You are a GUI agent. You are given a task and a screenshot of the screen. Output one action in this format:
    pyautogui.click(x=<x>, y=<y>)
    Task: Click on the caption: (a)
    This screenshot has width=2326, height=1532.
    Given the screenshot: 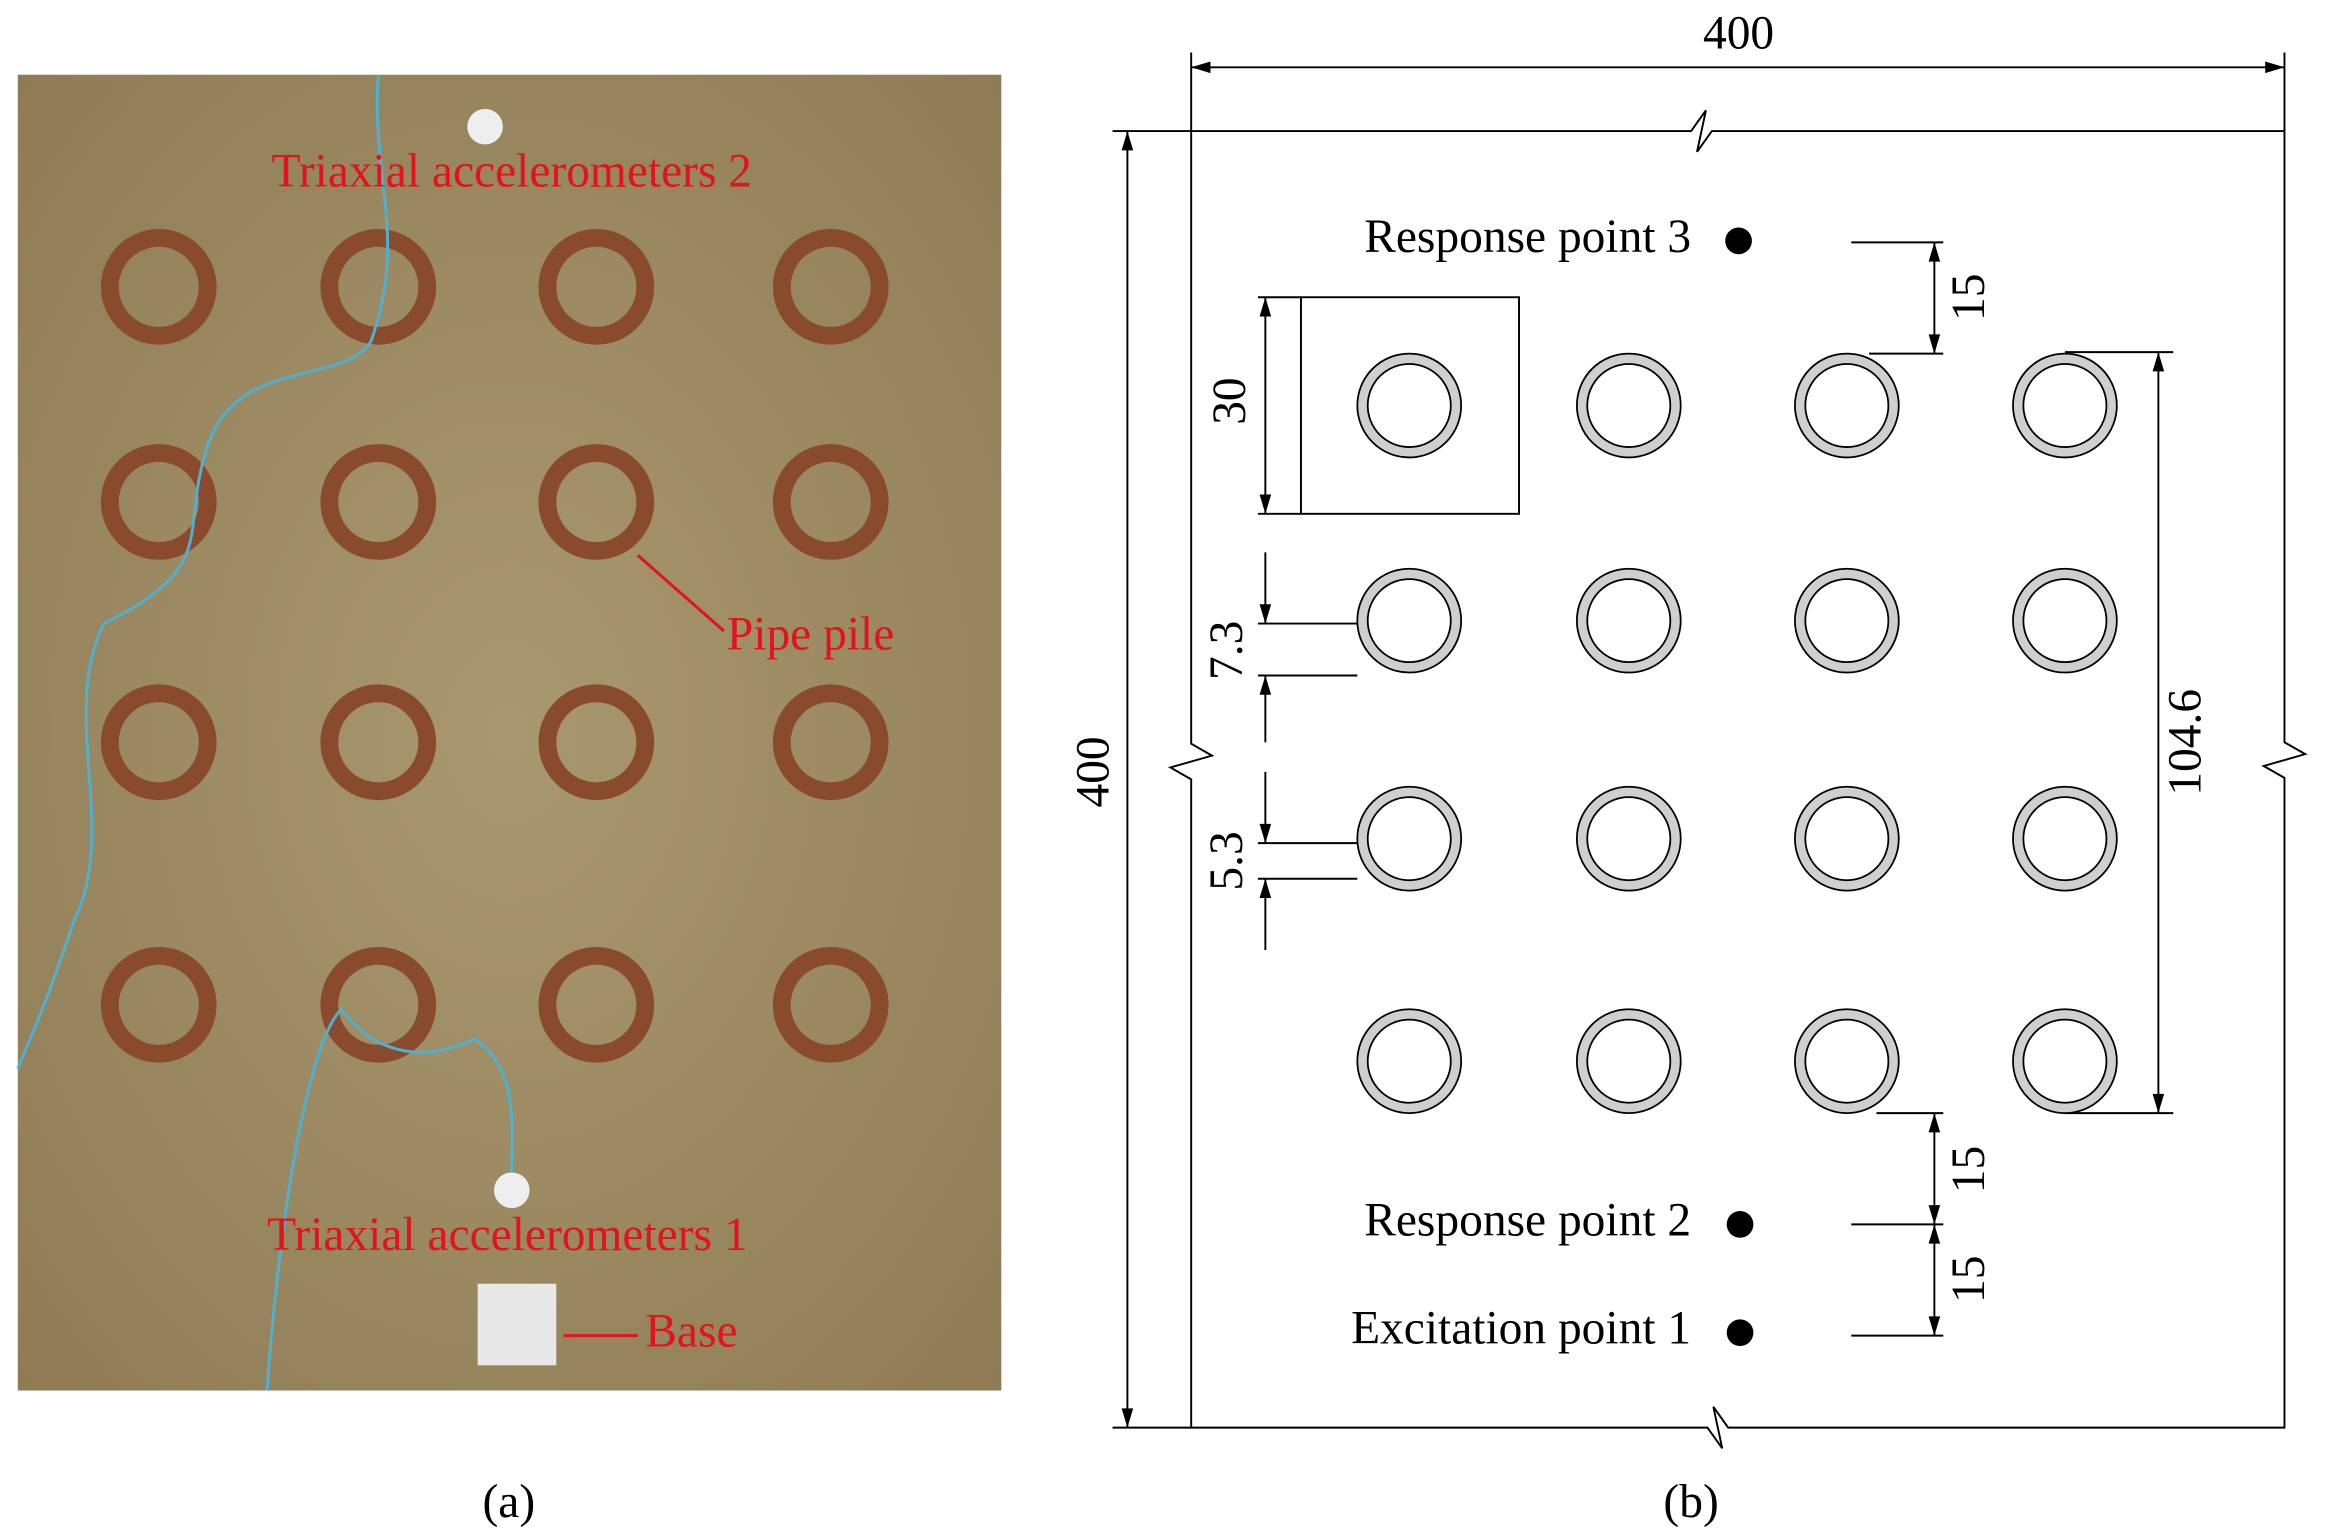 What is the action you would take?
    pyautogui.click(x=508, y=1502)
    